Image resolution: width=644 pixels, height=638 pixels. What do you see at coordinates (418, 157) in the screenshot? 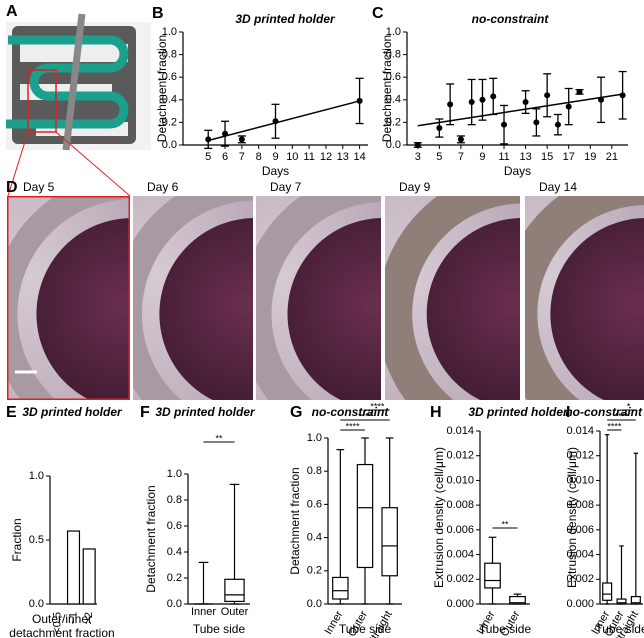
I see `x-tick-label: 3` at bounding box center [418, 157].